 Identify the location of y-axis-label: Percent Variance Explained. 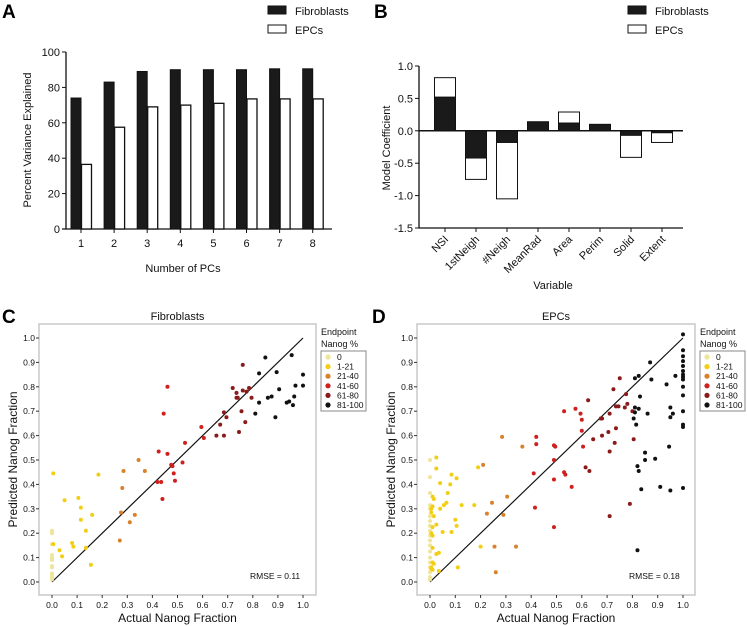
(28, 140).